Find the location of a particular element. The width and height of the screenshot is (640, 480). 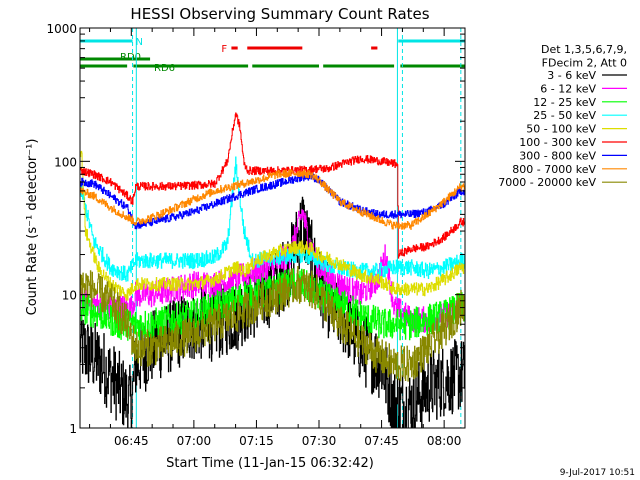

x-tick-label: 06:45 is located at coordinates (131, 441).